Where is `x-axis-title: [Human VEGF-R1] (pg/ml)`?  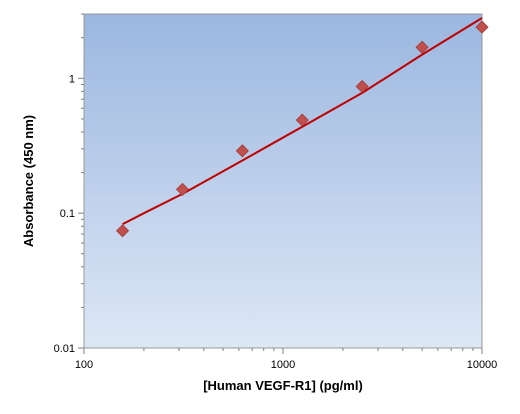 x-axis-title: [Human VEGF-R1] (pg/ml) is located at coordinates (283, 385).